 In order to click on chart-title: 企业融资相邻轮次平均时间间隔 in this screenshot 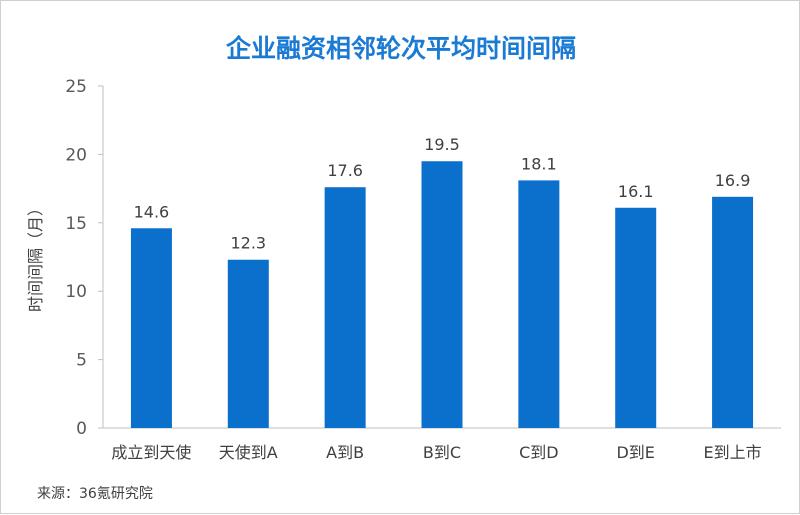, I will do `click(401, 48)`.